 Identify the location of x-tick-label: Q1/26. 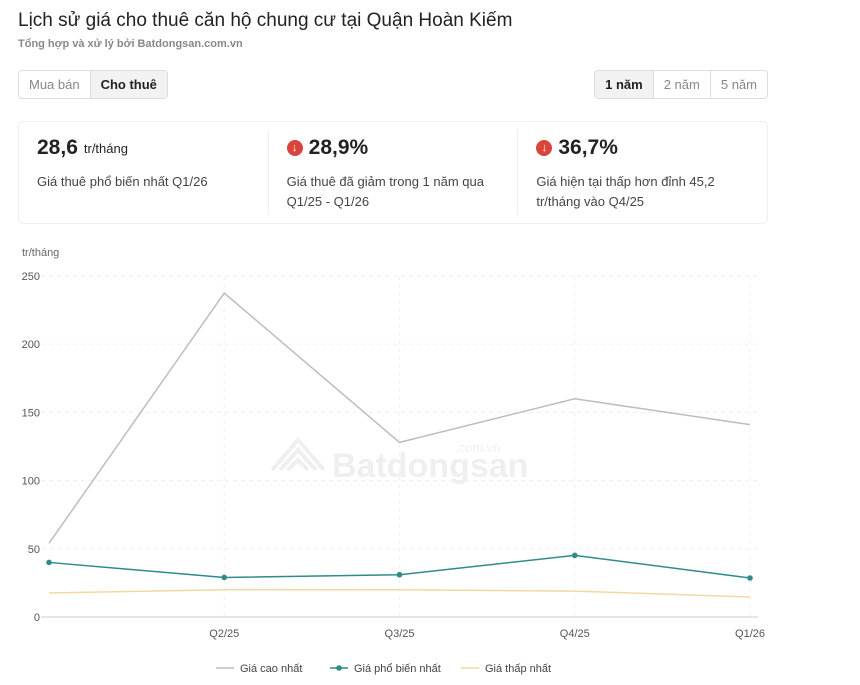
(750, 634).